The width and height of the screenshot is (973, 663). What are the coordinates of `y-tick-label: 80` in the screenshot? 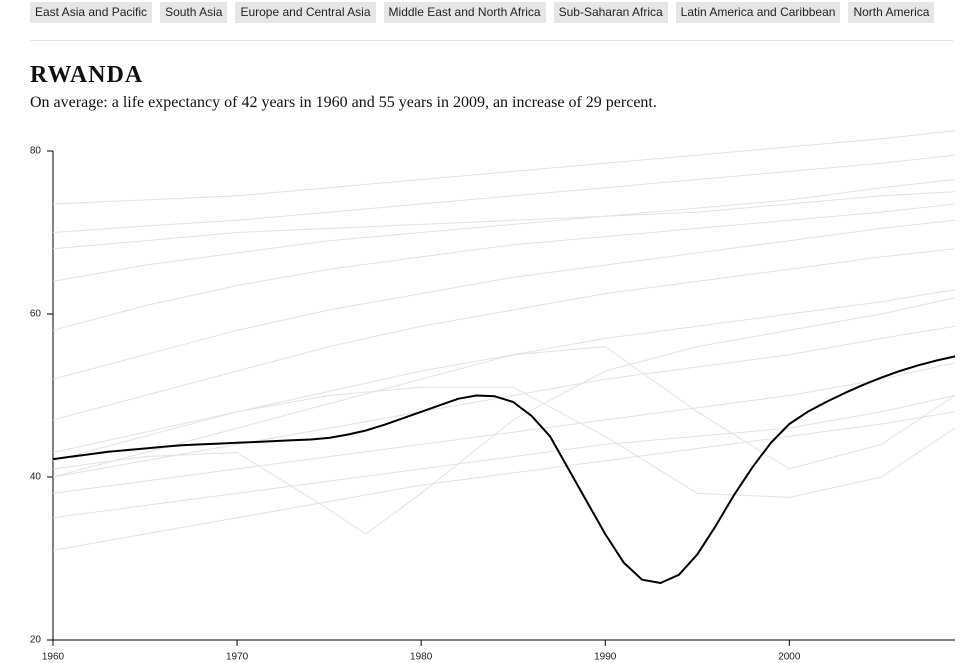 It's located at (36, 151).